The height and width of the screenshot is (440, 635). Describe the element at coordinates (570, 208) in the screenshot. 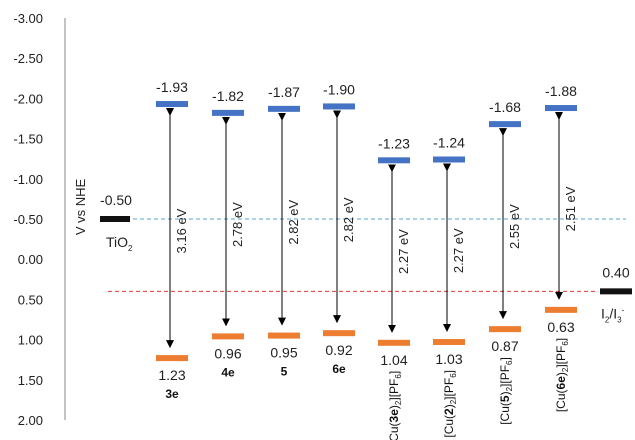

I see `band-gap-label: 2.51 eV` at that location.